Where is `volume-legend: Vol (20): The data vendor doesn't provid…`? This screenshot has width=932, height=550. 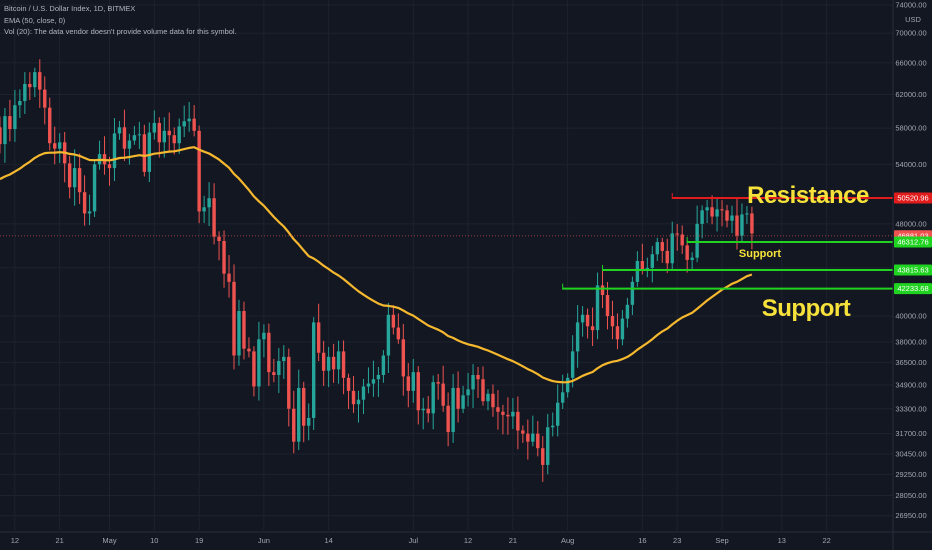
volume-legend: Vol (20): The data vendor doesn't provid… is located at coordinates (120, 31).